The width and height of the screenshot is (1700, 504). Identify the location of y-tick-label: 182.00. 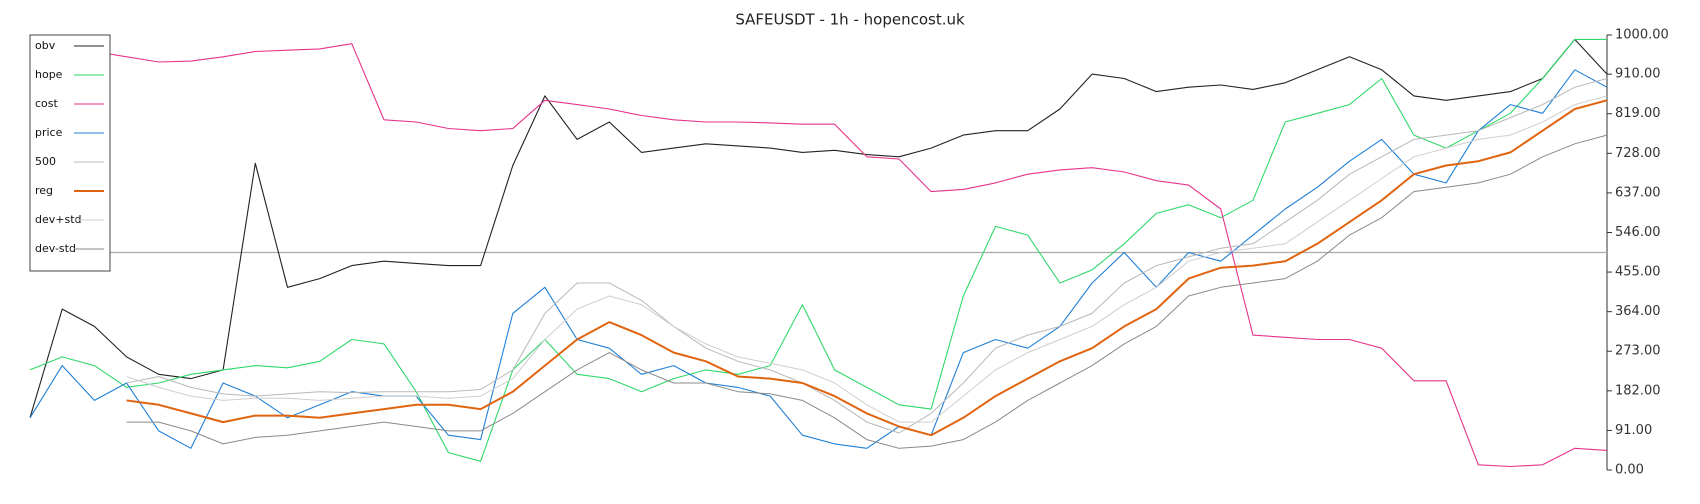
(1638, 390).